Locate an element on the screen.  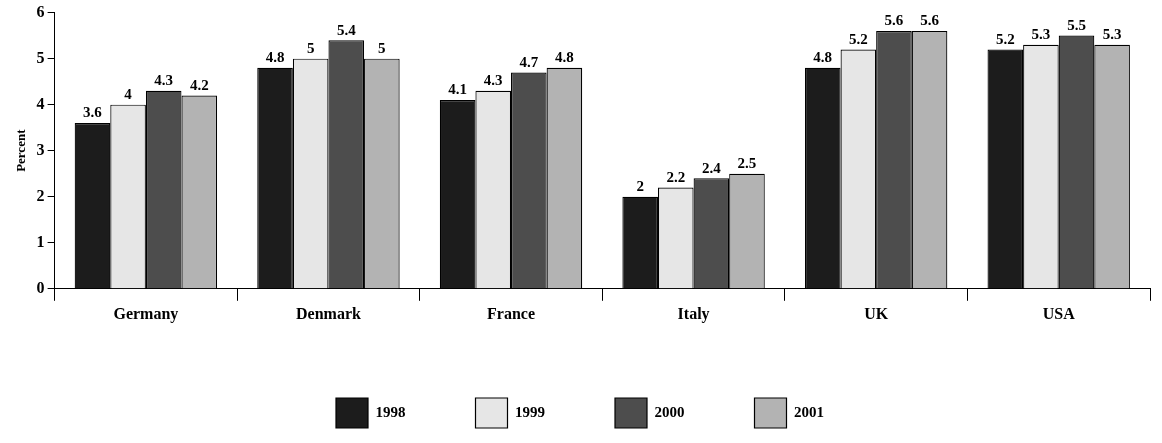
data-label: 4 is located at coordinates (128, 94).